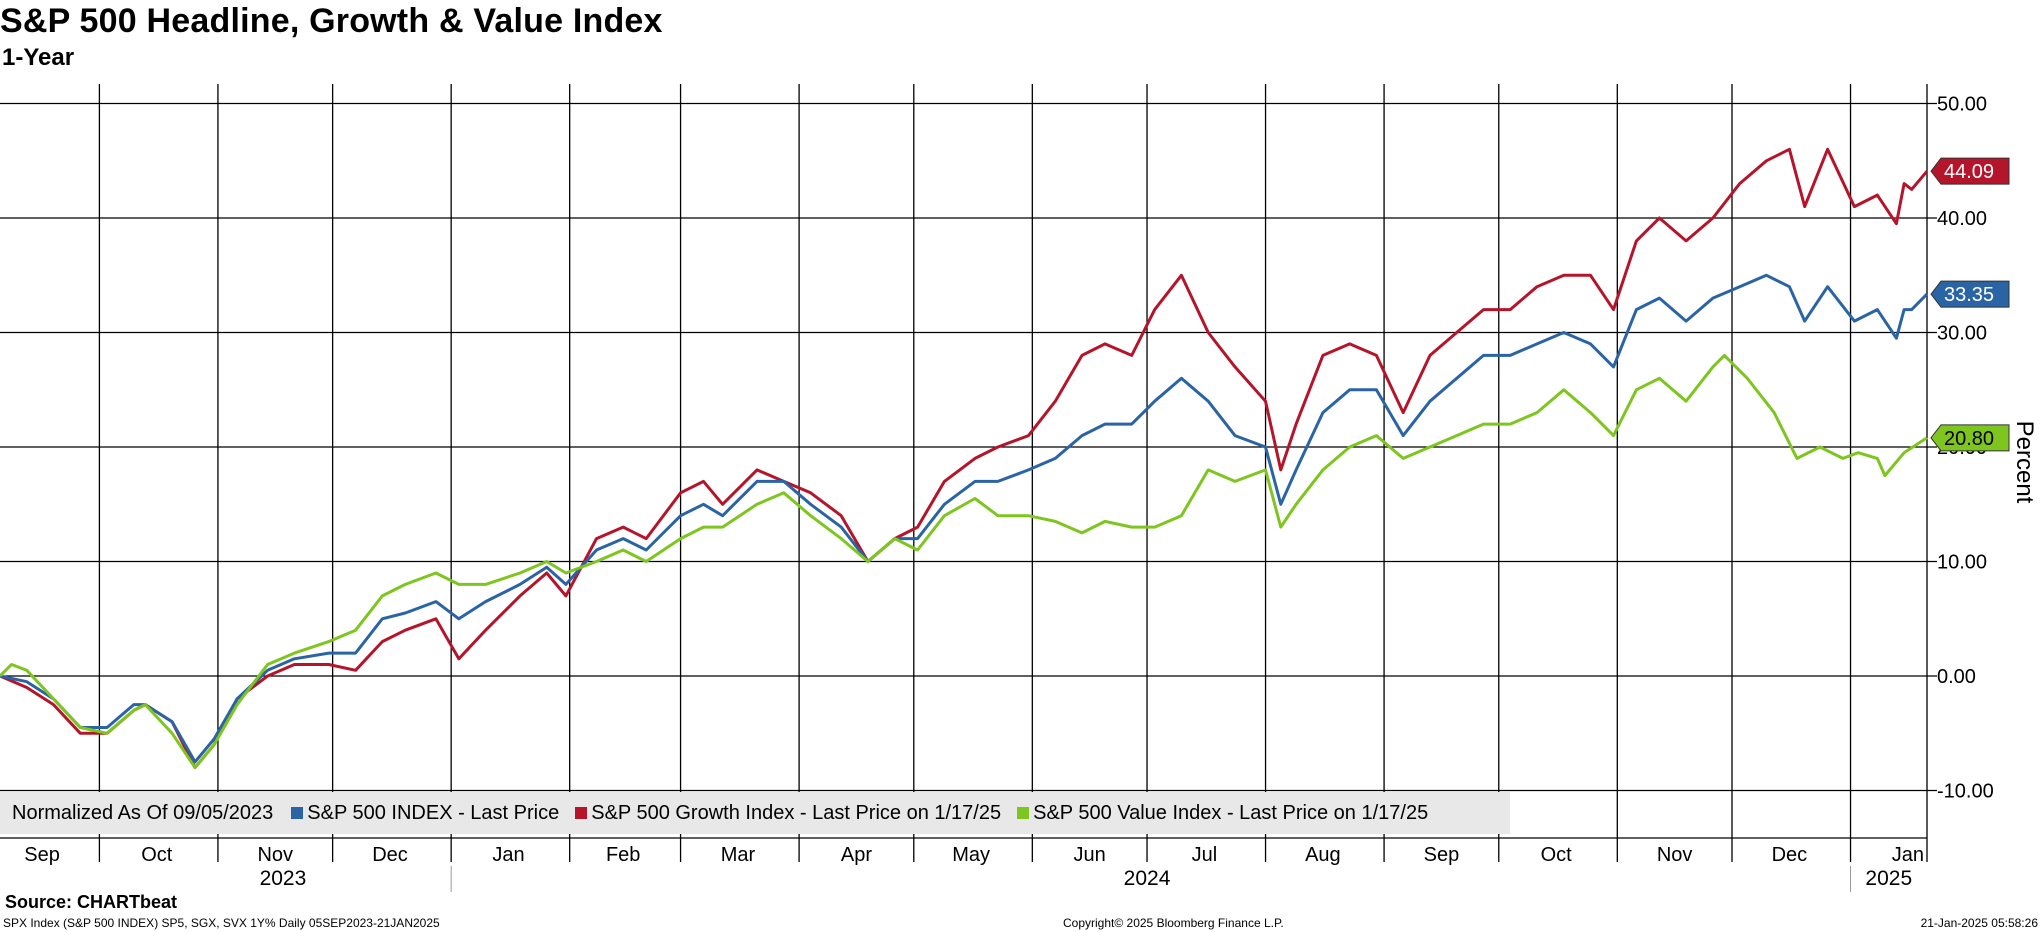 The image size is (2041, 932). Describe the element at coordinates (1888, 878) in the screenshot. I see `year-label: 2025` at that location.